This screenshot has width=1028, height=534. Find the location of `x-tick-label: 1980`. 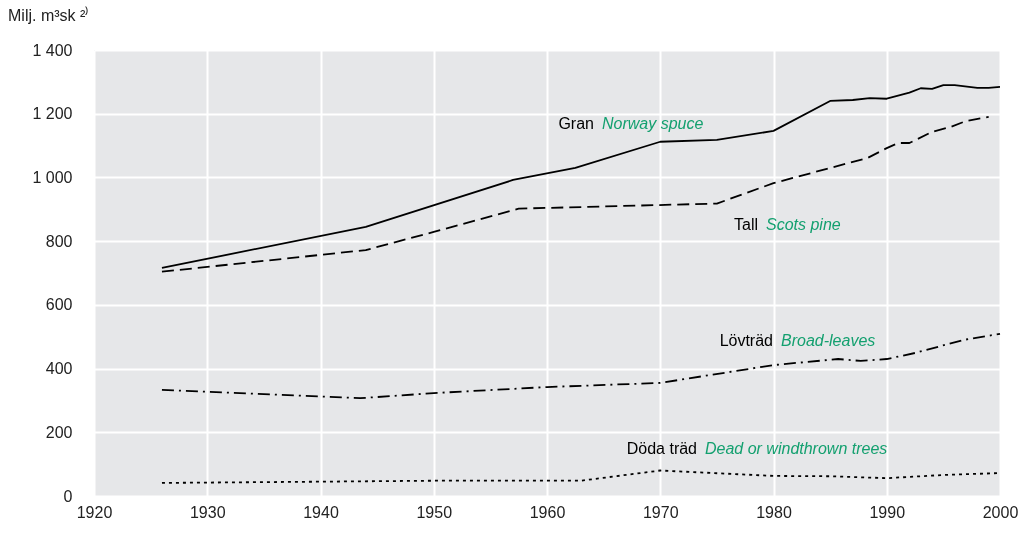

x-tick-label: 1980 is located at coordinates (774, 512).